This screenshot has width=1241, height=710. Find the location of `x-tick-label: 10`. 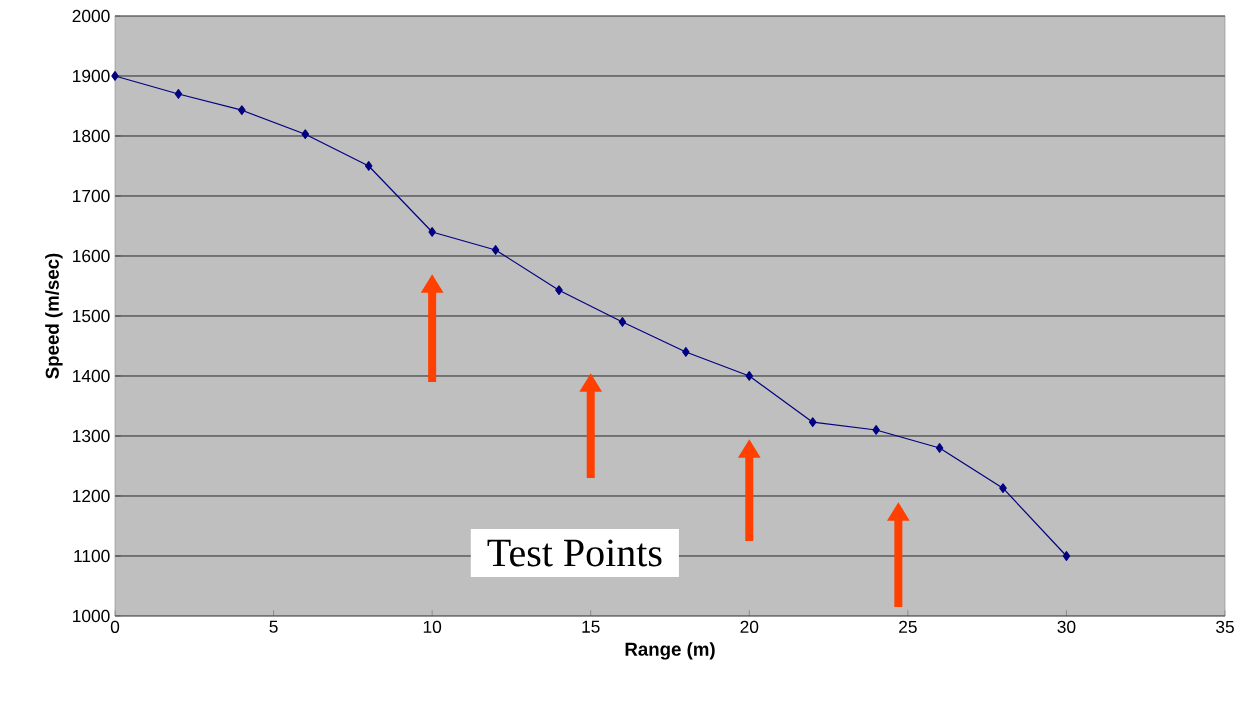

x-tick-label: 10 is located at coordinates (432, 626).